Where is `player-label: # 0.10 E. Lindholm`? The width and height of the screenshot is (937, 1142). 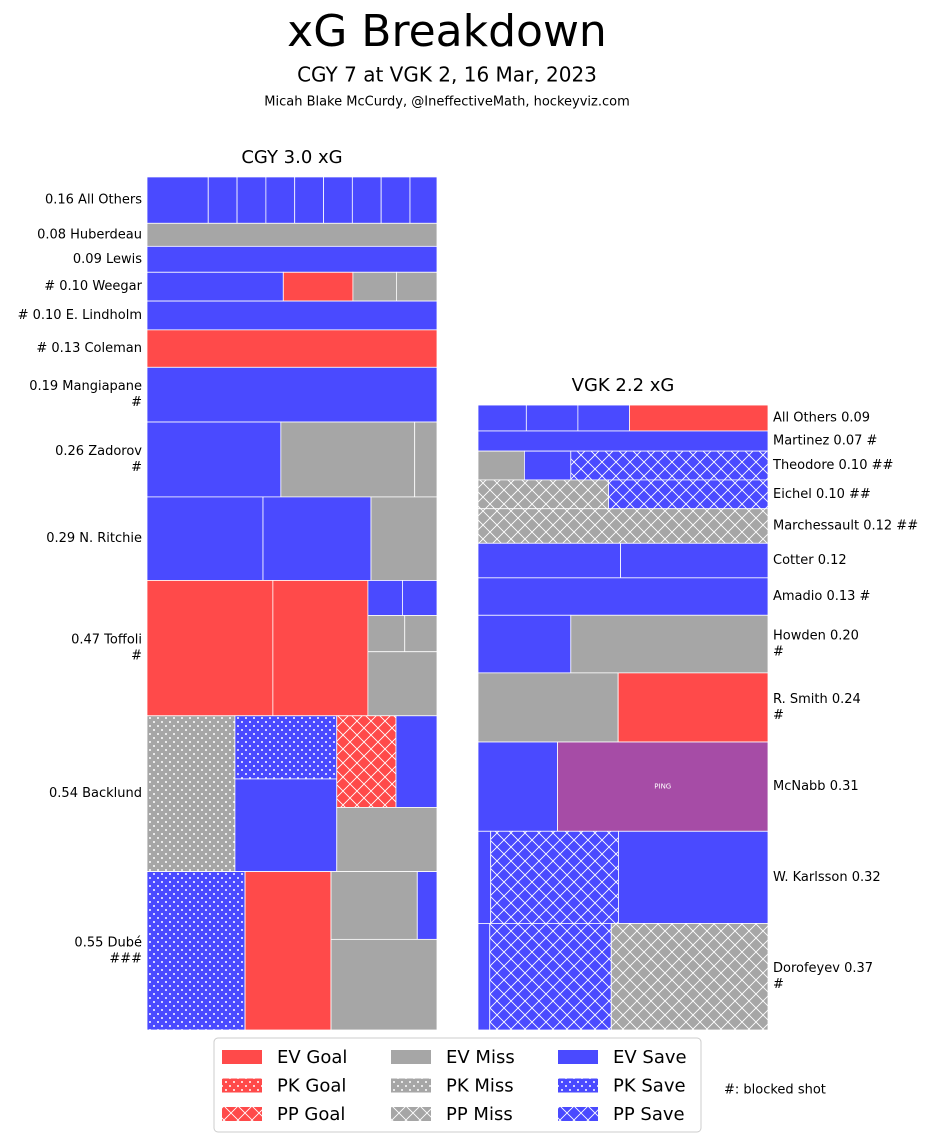 player-label: # 0.10 E. Lindholm is located at coordinates (80, 315).